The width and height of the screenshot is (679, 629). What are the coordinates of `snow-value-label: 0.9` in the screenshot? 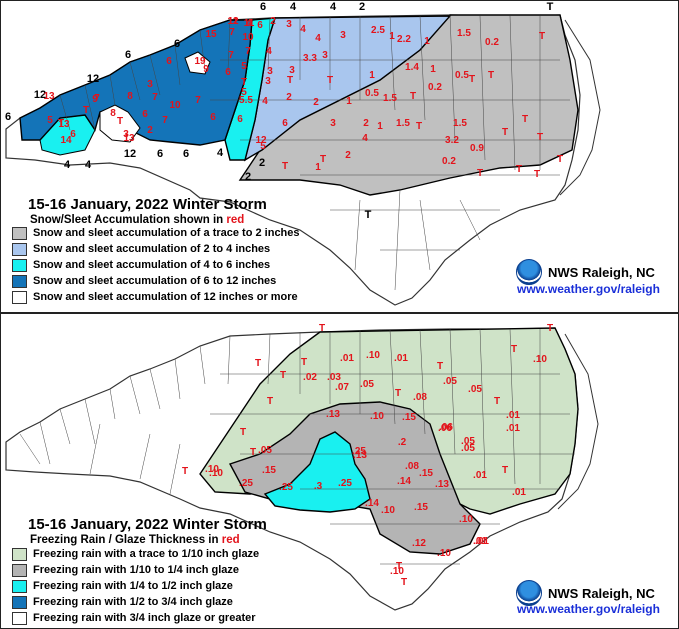 It's located at (477, 148).